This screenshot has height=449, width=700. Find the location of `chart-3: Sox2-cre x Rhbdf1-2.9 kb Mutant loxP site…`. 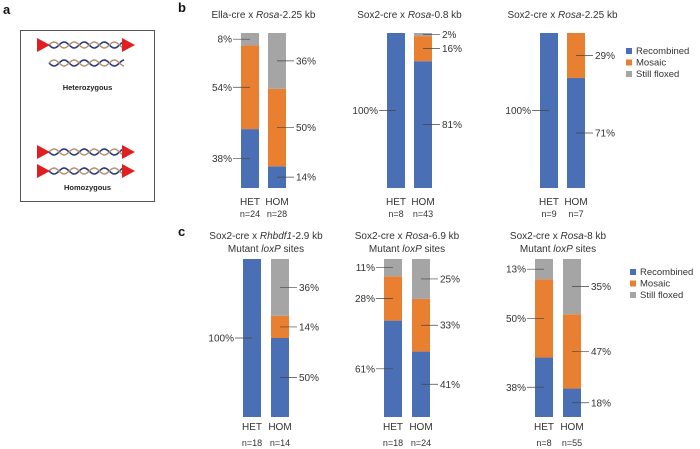

chart-3: Sox2-cre x Rhbdf1-2.9 kb Mutant loxP site… is located at coordinates (265, 339).